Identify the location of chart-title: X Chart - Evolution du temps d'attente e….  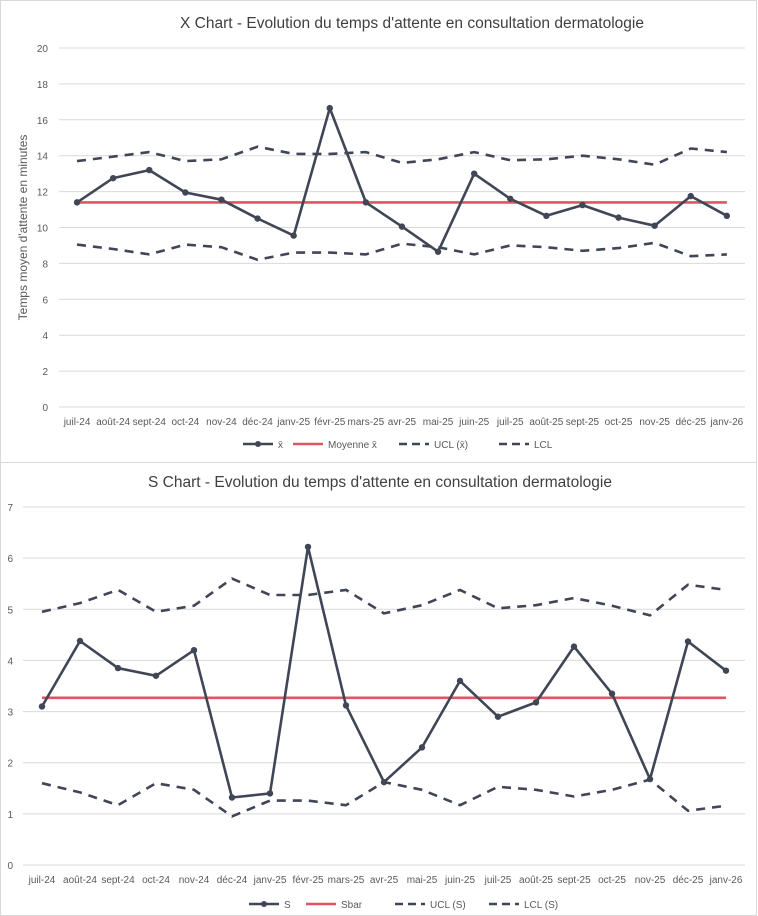
(412, 23).